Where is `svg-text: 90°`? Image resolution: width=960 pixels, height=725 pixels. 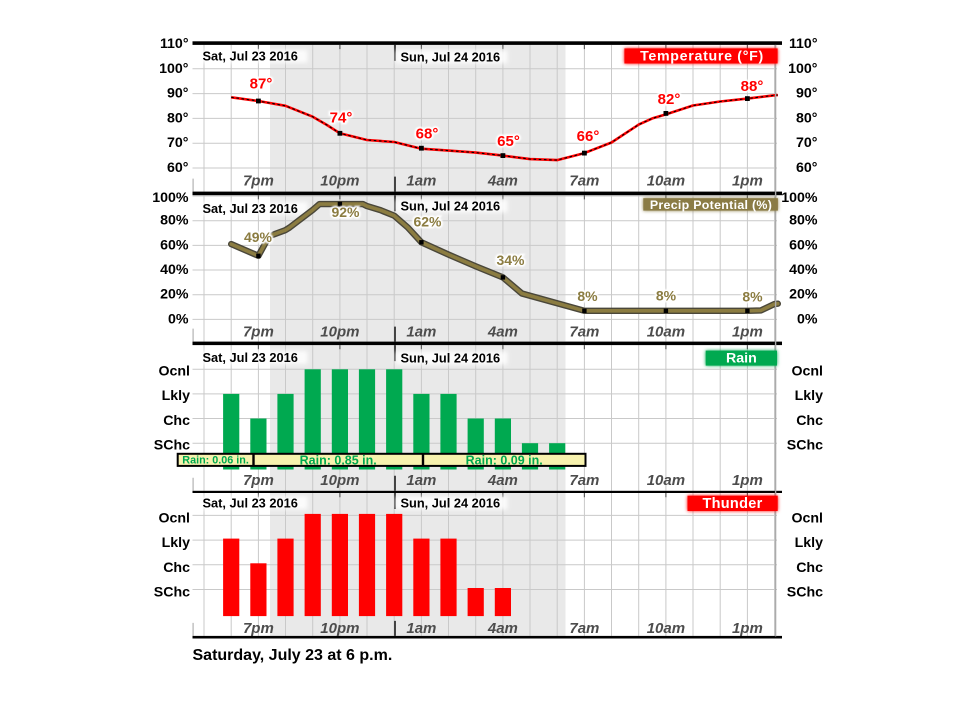
svg-text: 90° is located at coordinates (807, 94).